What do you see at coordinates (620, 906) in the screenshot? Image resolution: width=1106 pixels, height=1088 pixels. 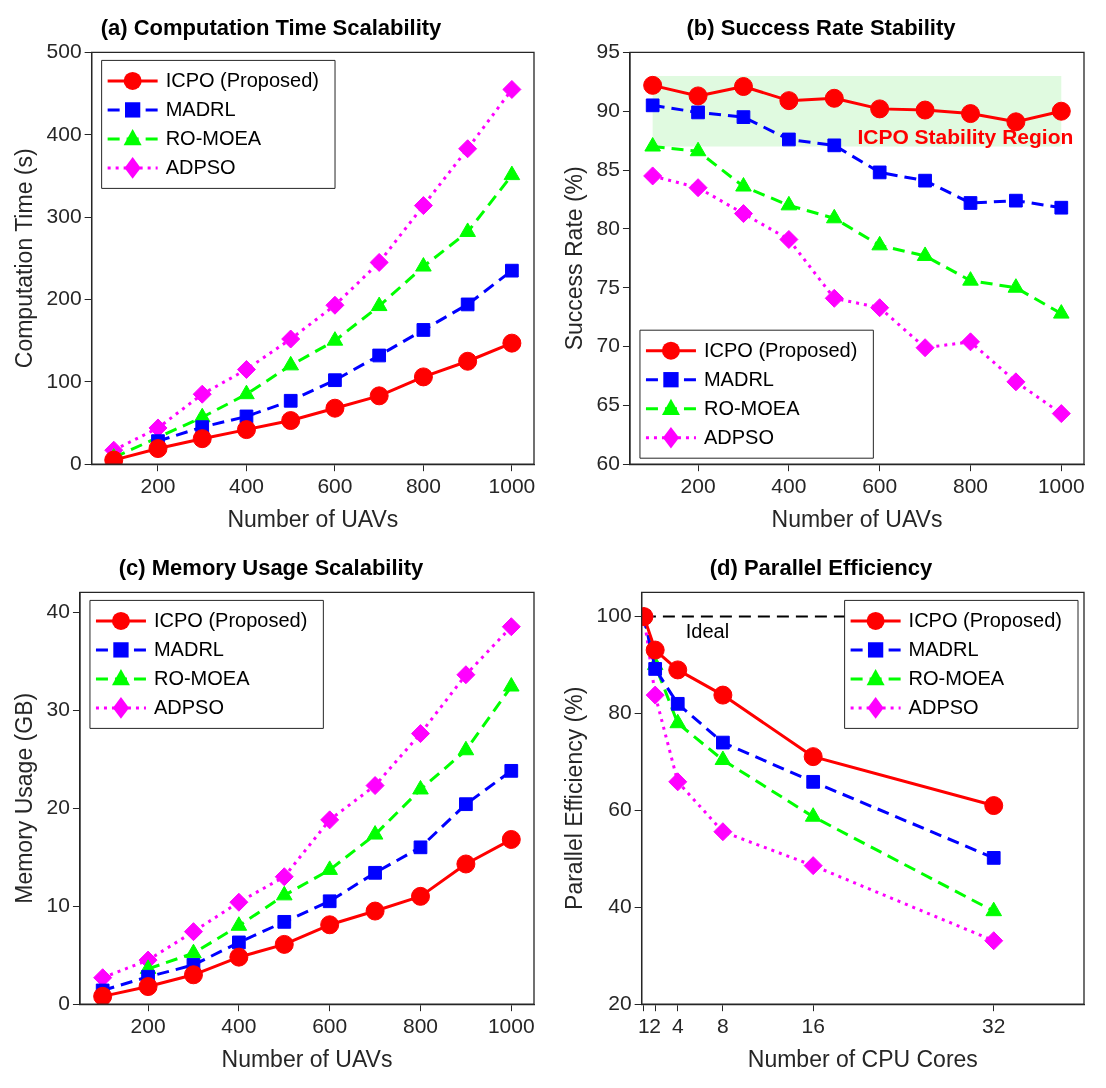 I see `y-tick-label: 40` at bounding box center [620, 906].